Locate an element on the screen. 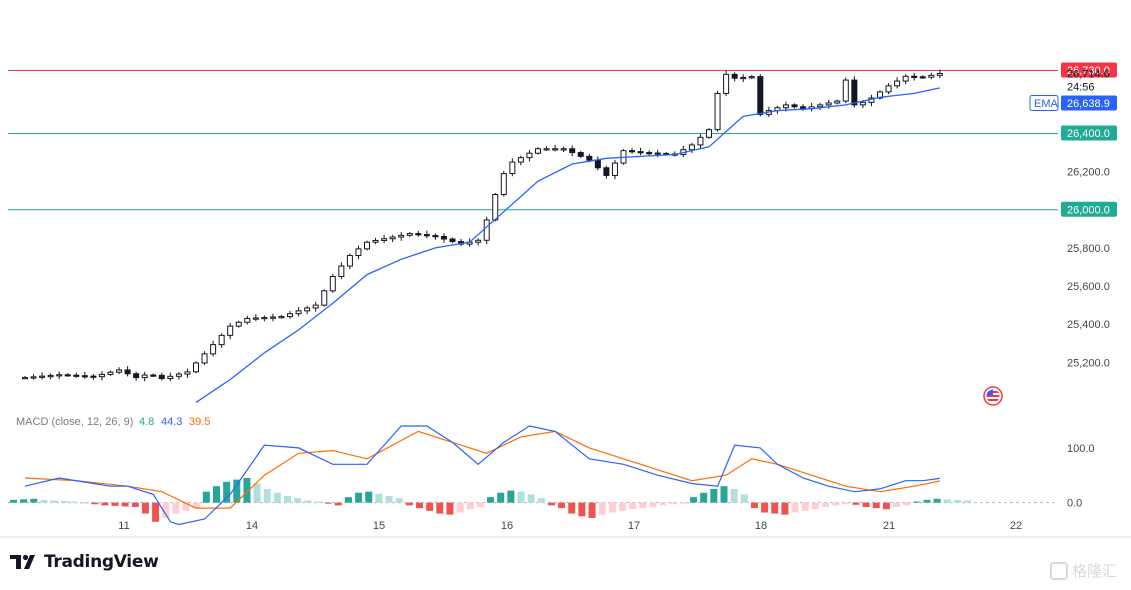 Image resolution: width=1131 pixels, height=590 pixels. time-tick-label: 18 is located at coordinates (761, 526).